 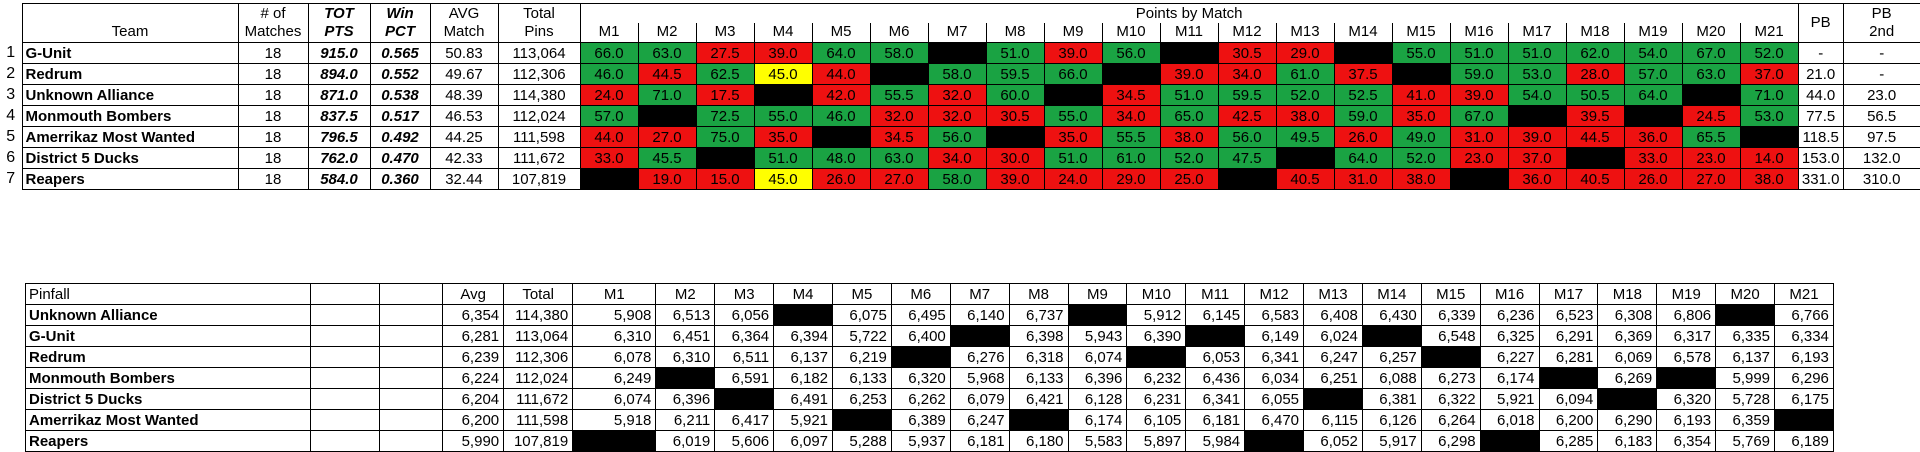 I want to click on match-points-cell: 45.5, so click(x=667, y=158).